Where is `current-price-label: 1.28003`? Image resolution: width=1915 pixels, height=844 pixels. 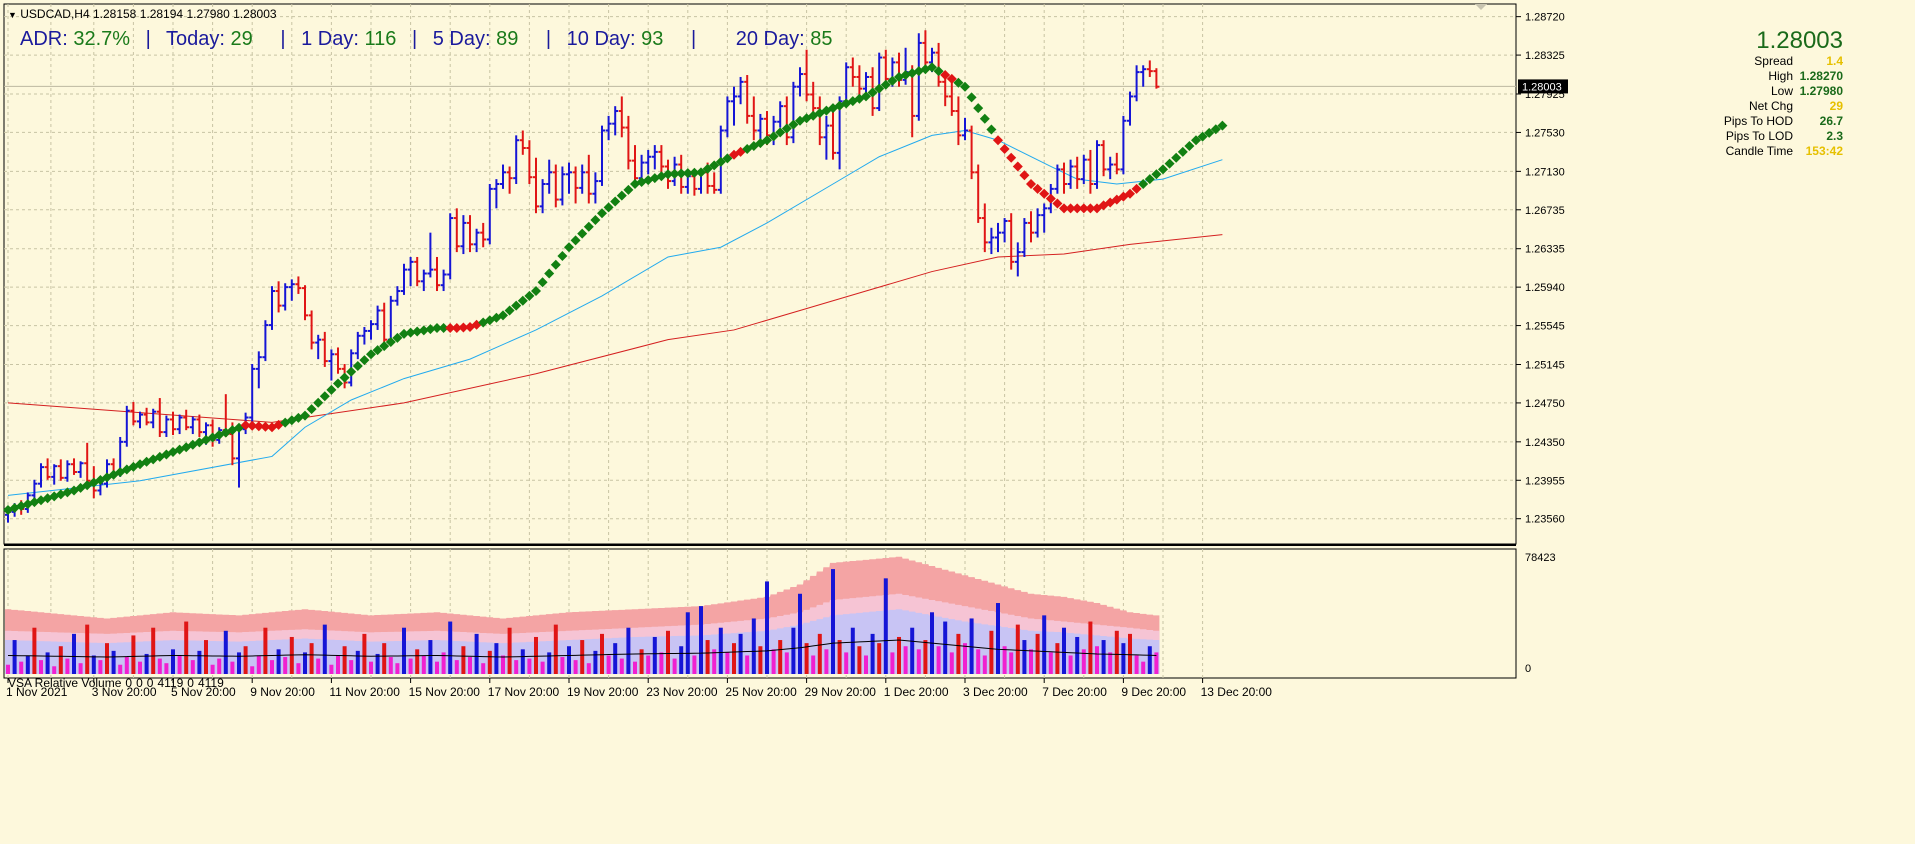
current-price-label: 1.28003 is located at coordinates (1543, 86).